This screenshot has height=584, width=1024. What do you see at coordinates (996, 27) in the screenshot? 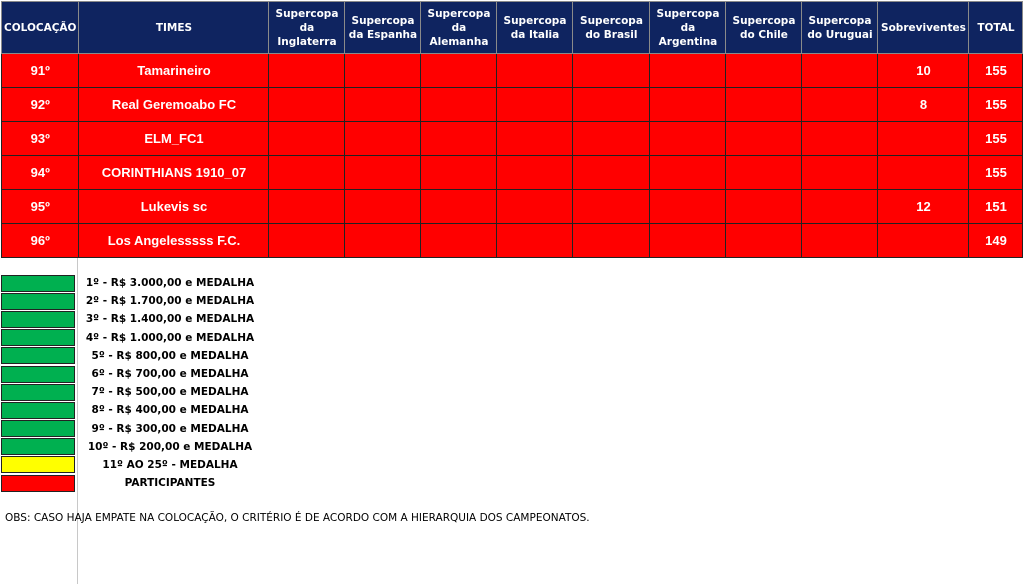
I see `column-header: TOTAL` at bounding box center [996, 27].